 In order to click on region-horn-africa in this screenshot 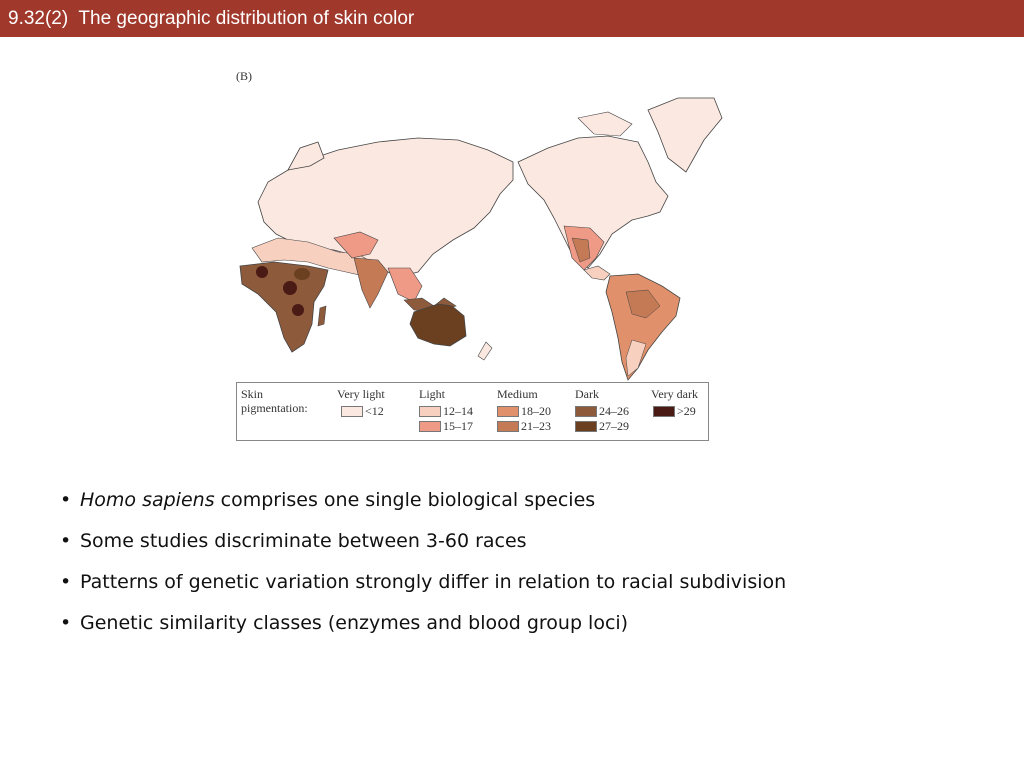, I will do `click(302, 274)`.